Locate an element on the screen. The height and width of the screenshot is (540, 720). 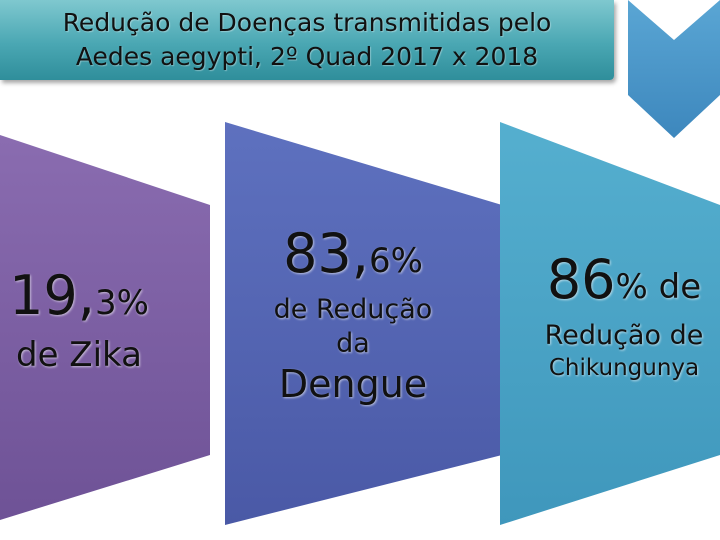
zika-percentage: 19,3% is located at coordinates (79, 295).